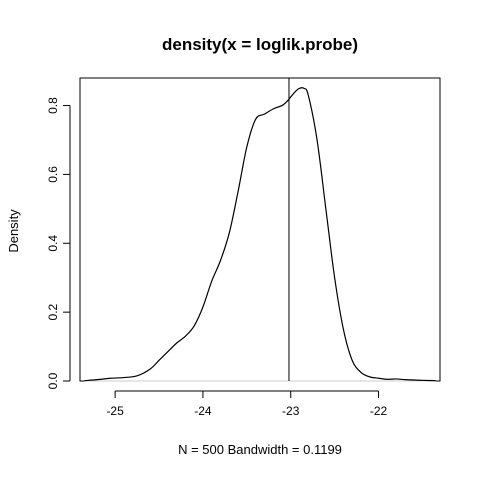 The image size is (480, 485). What do you see at coordinates (53, 174) in the screenshot?
I see `y-tick-label: 0.6` at bounding box center [53, 174].